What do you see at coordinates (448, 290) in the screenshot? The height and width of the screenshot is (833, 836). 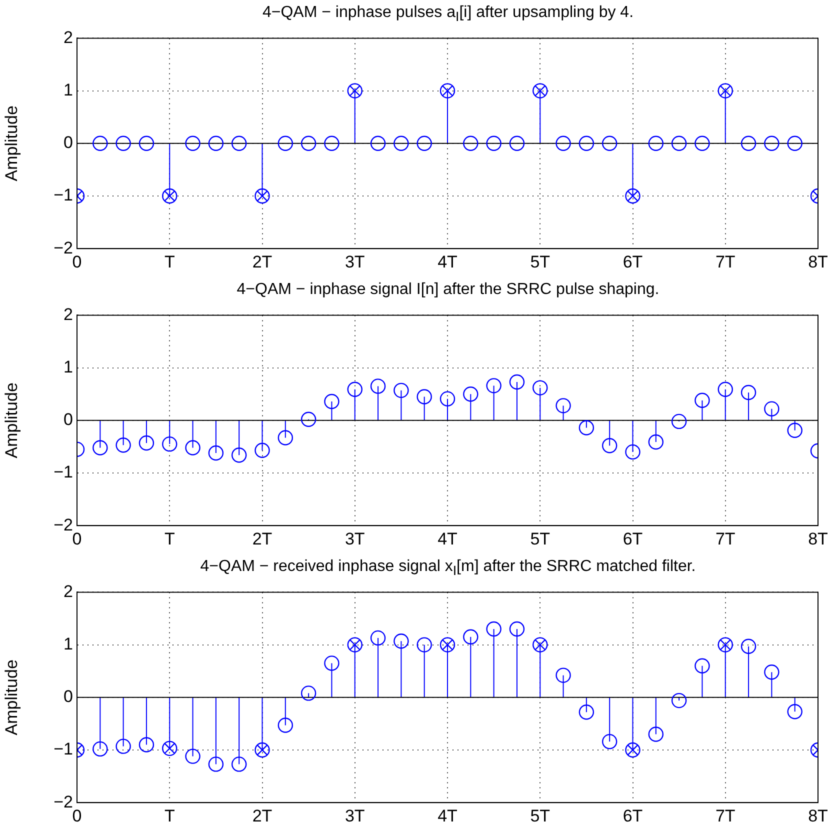 I see `chart-title: 4−QAM − inphase signal I[n] after the SRRC pulse shaping.` at bounding box center [448, 290].